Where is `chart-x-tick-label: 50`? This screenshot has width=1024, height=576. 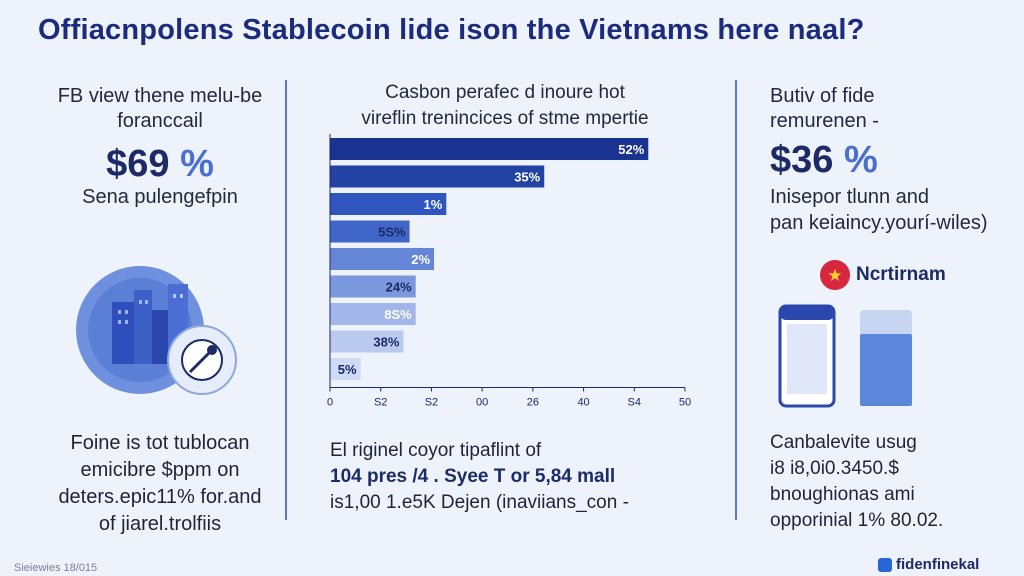
chart-x-tick-label: 50 is located at coordinates (685, 403).